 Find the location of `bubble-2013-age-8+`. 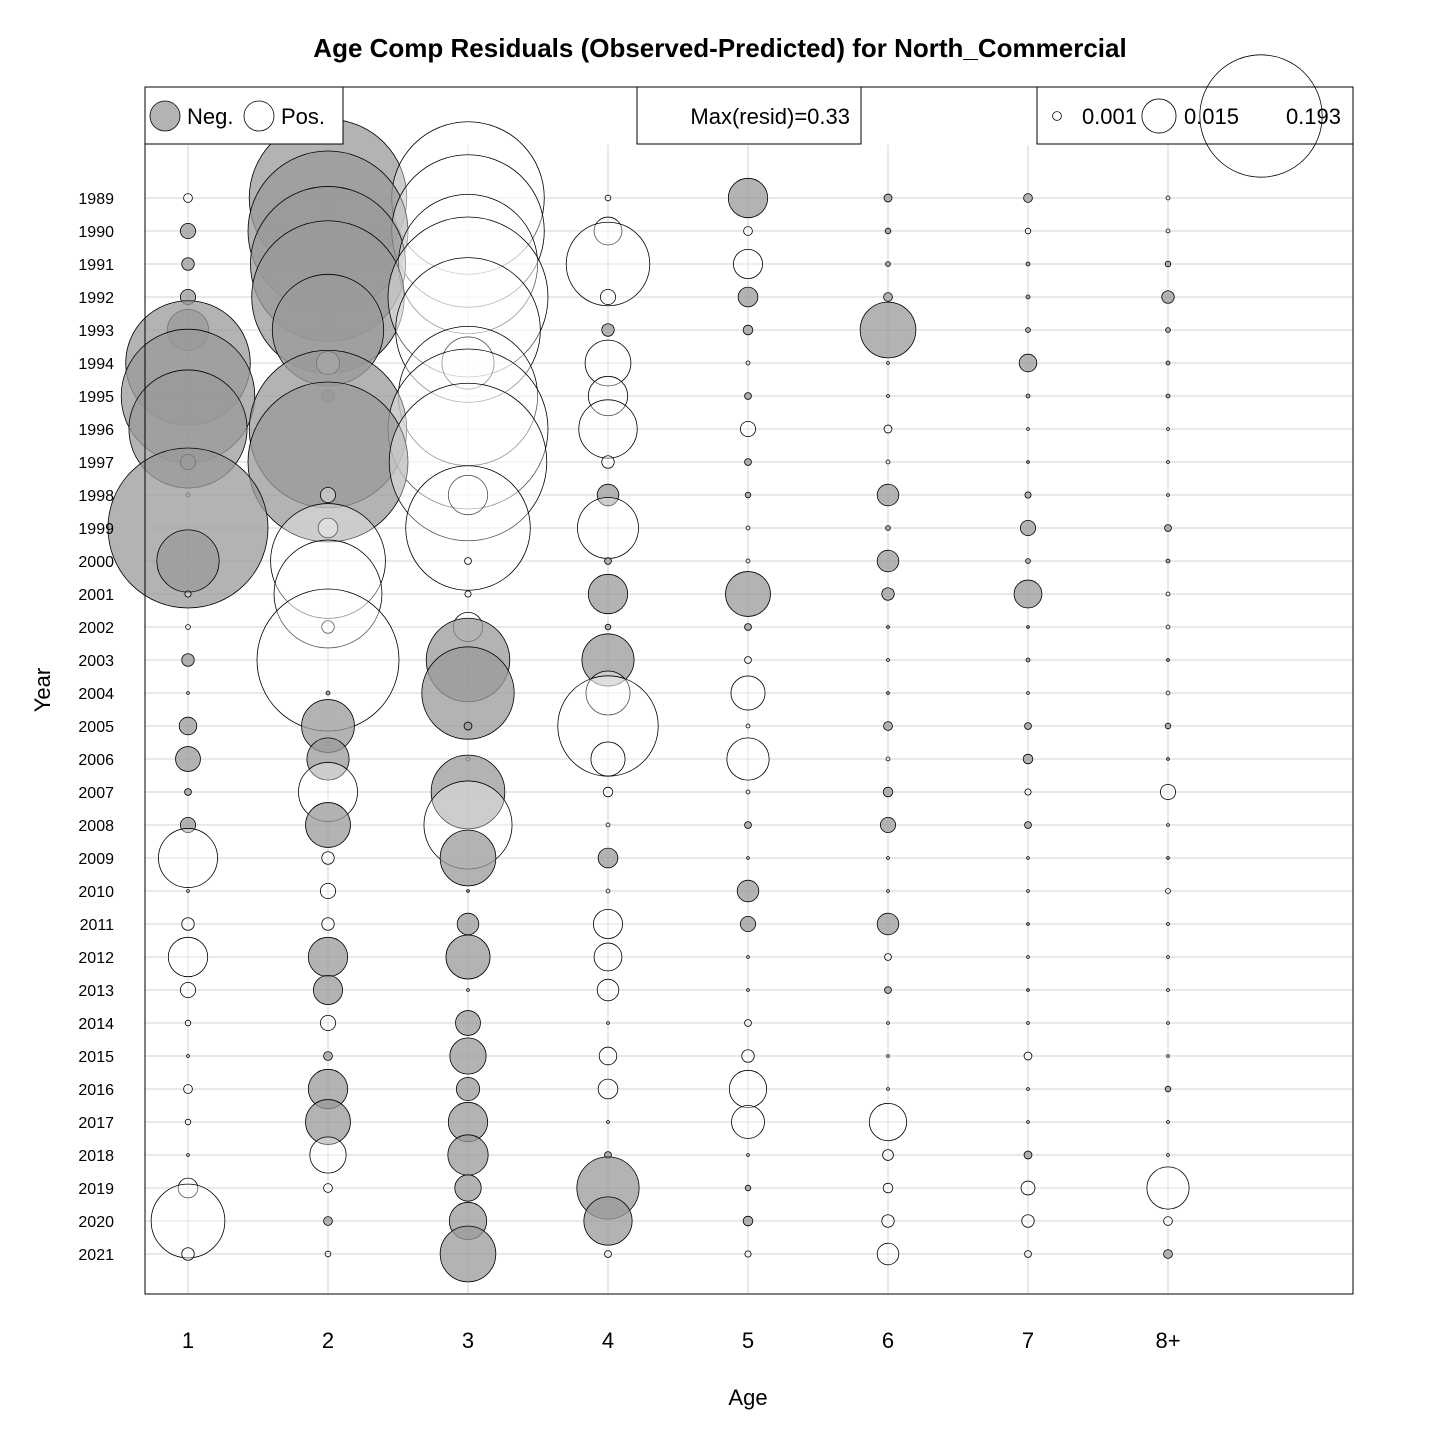

bubble-2013-age-8+ is located at coordinates (1168, 990).